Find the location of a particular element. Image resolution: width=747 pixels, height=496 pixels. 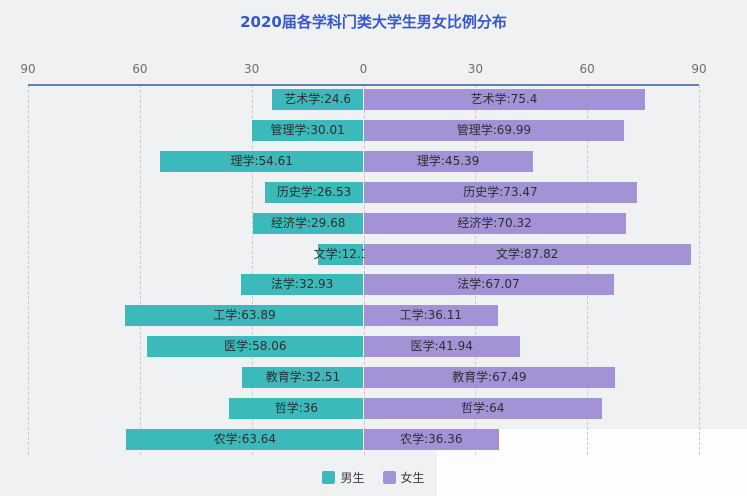

male-bar-label: 历史学:26.53 is located at coordinates (314, 191).